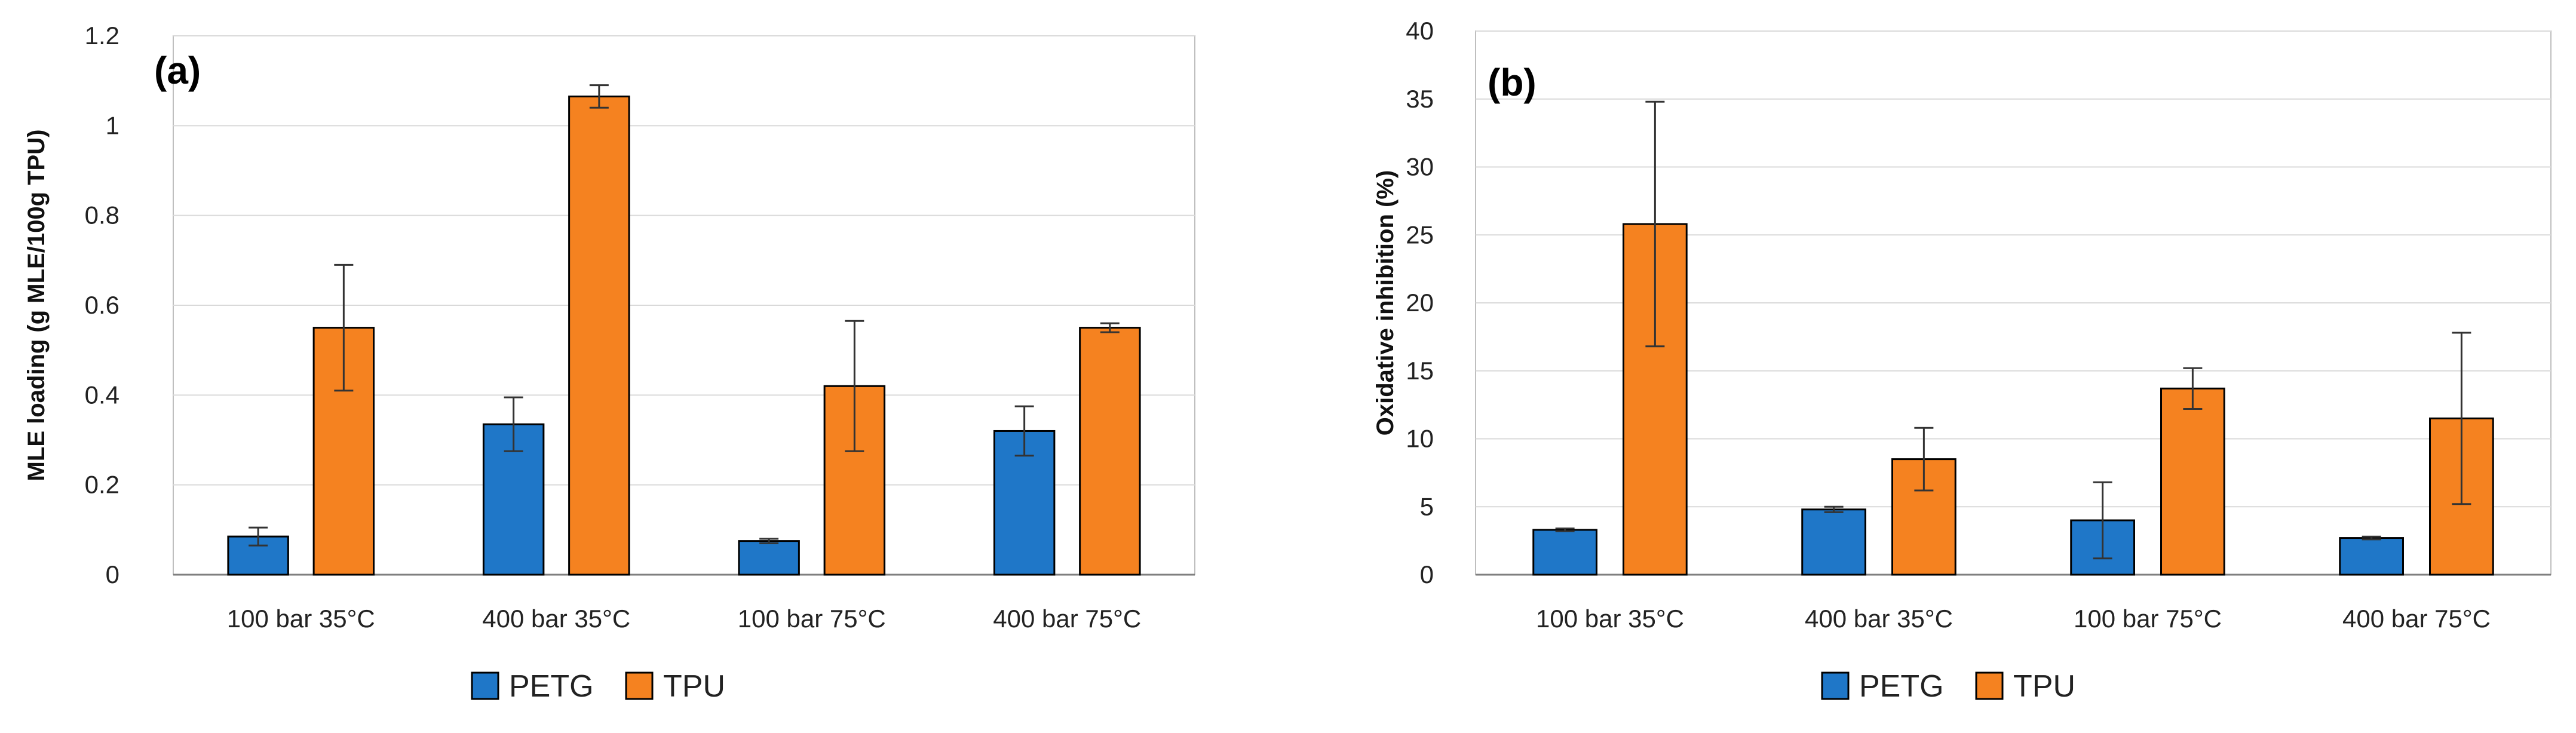 This screenshot has height=733, width=2576. I want to click on y-tick-label: 10, so click(1420, 439).